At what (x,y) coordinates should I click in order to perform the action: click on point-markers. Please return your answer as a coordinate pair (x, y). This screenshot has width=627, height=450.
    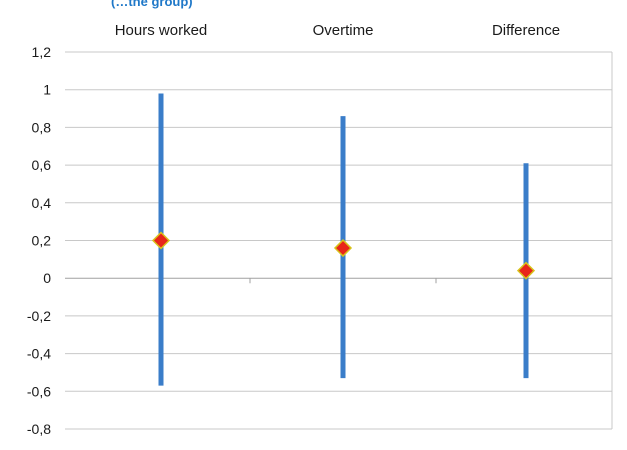
    Looking at the image, I should click on (343, 255).